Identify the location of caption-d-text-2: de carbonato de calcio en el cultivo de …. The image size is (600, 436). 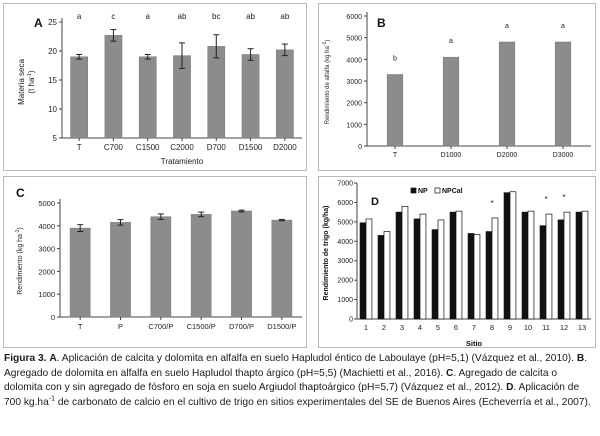
(322, 402).